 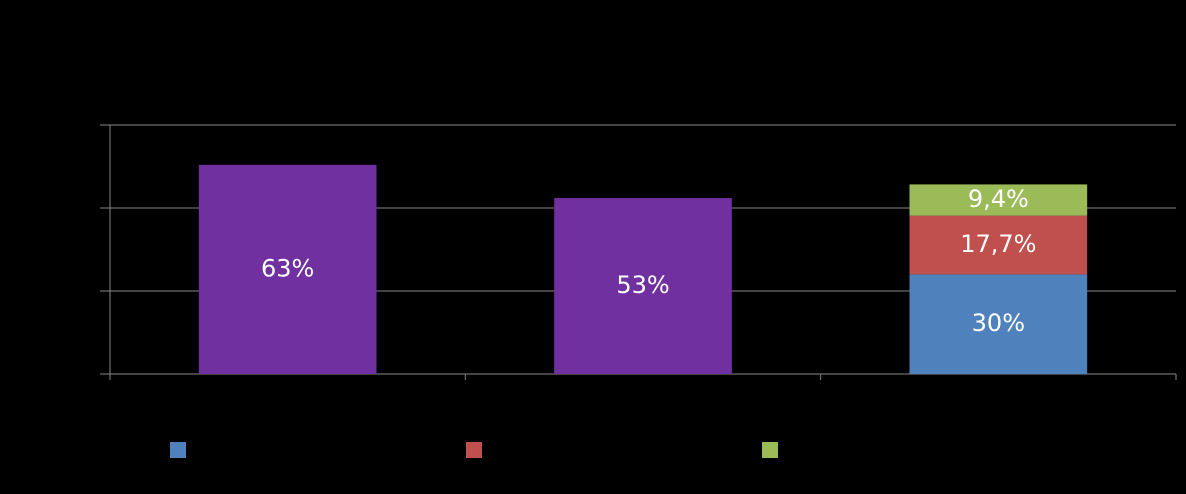 I want to click on value-label: 30%, so click(x=998, y=323).